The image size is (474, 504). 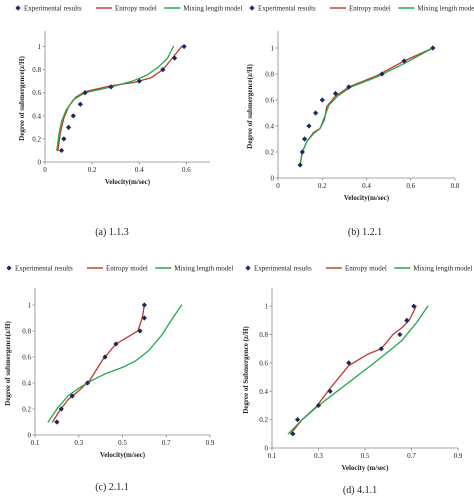 What do you see at coordinates (139, 170) in the screenshot?
I see `x-tick-label: 0.4` at bounding box center [139, 170].